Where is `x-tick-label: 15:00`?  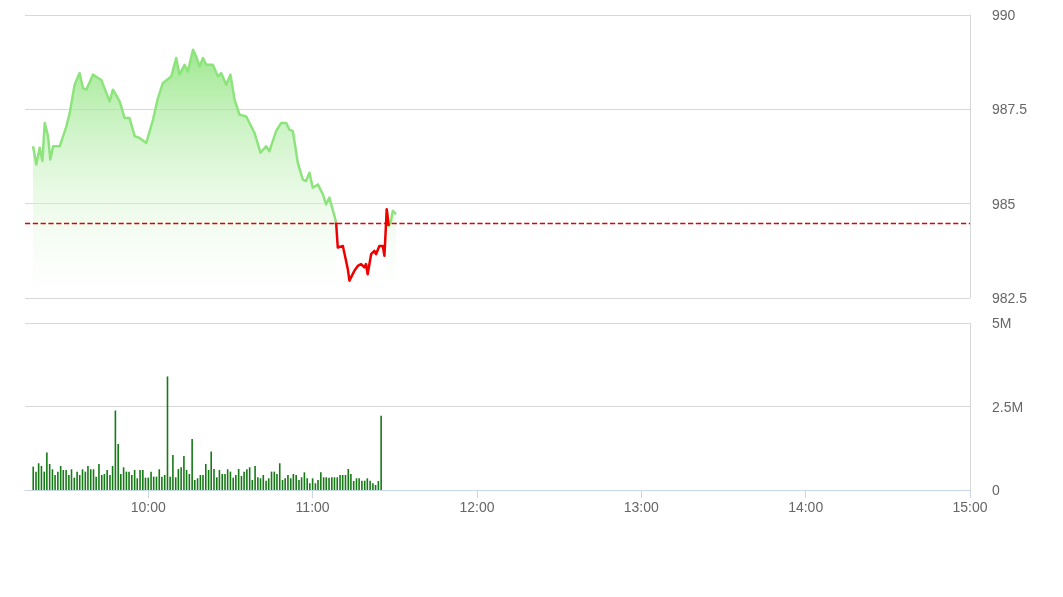 x-tick-label: 15:00 is located at coordinates (970, 507).